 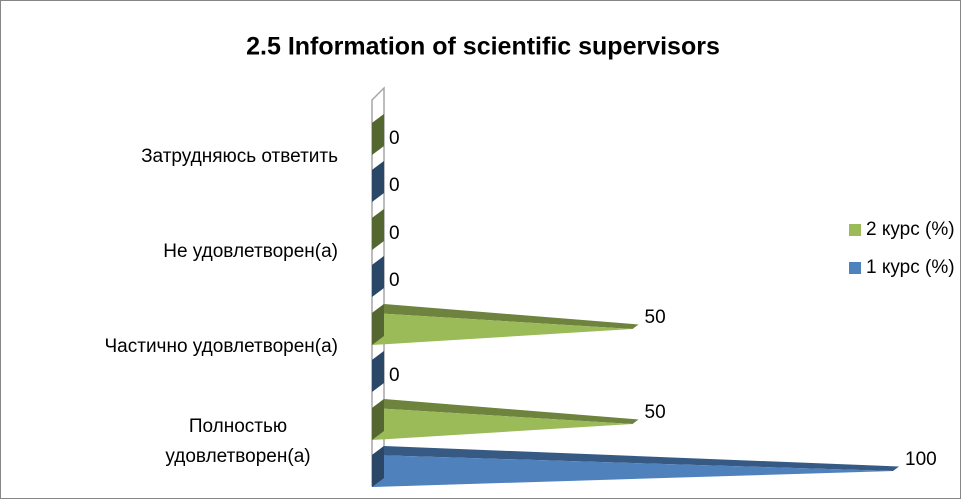 I want to click on category-label: Частично удовлетворен(а), so click(x=221, y=346).